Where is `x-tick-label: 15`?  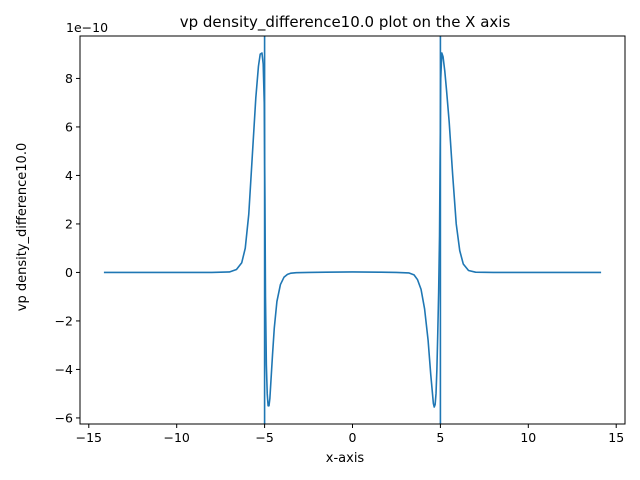 x-tick-label: 15 is located at coordinates (616, 437).